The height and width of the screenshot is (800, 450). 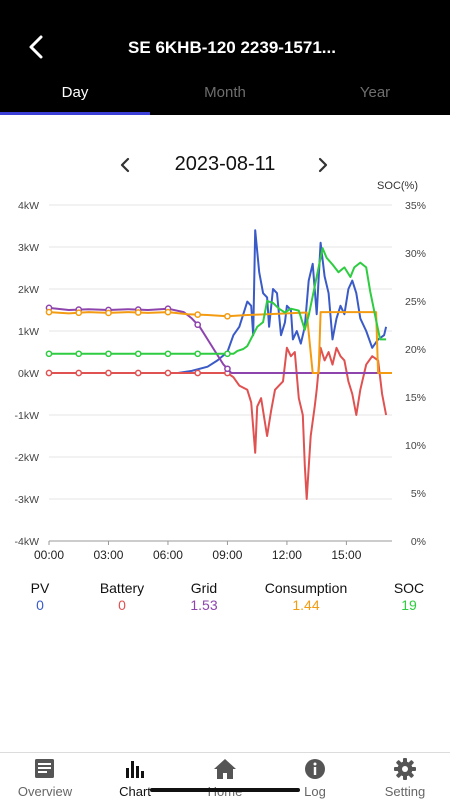 I want to click on legend-battery-value: 0, so click(x=122, y=605).